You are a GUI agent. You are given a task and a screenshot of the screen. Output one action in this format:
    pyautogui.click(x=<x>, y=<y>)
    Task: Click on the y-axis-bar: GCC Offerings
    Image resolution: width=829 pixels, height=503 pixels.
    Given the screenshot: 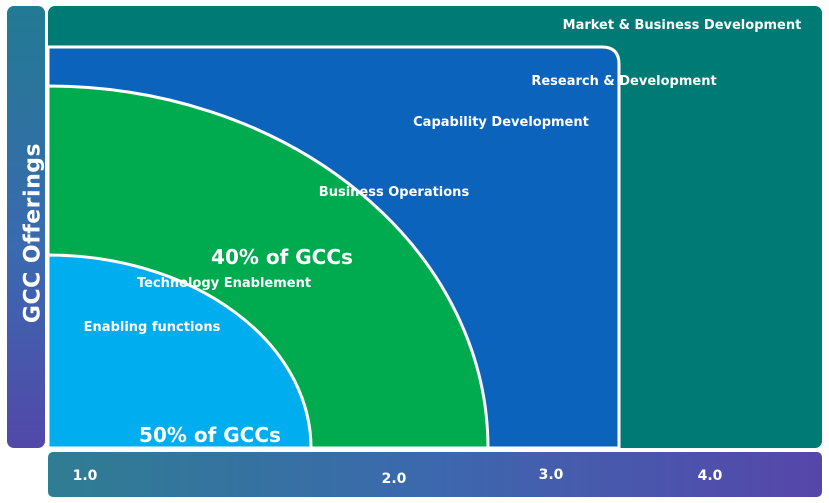 What is the action you would take?
    pyautogui.click(x=26, y=227)
    